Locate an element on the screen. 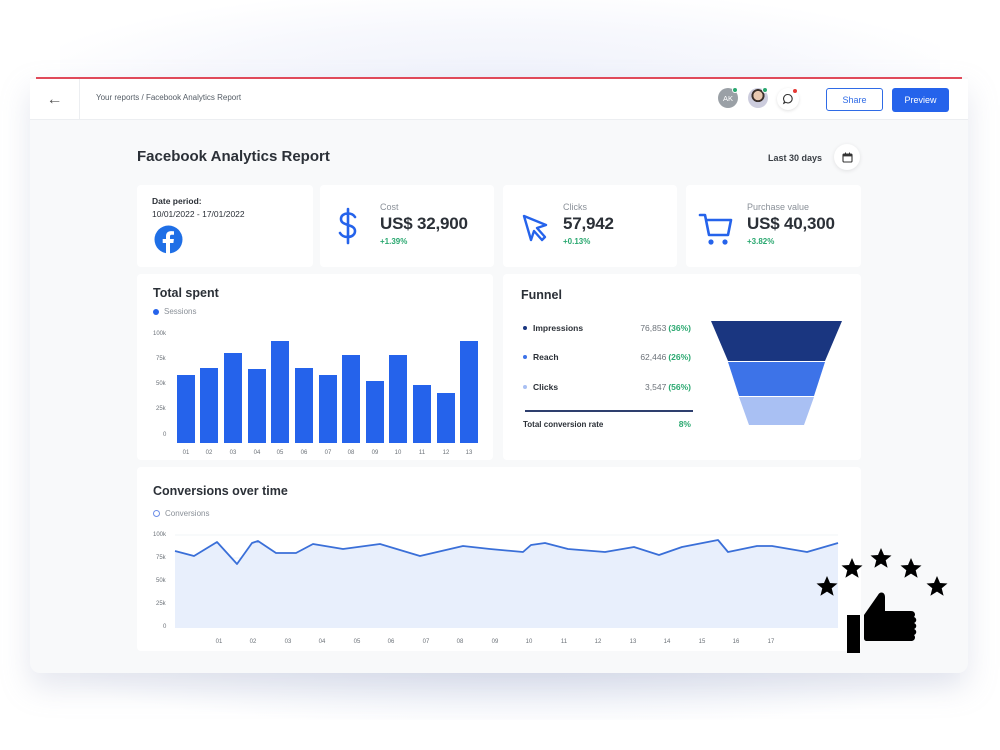 This screenshot has width=1000, height=750. bar-chart: 01 02 03 04 05 06 07 08 09 10 11 12 13 is located at coordinates (327, 398).